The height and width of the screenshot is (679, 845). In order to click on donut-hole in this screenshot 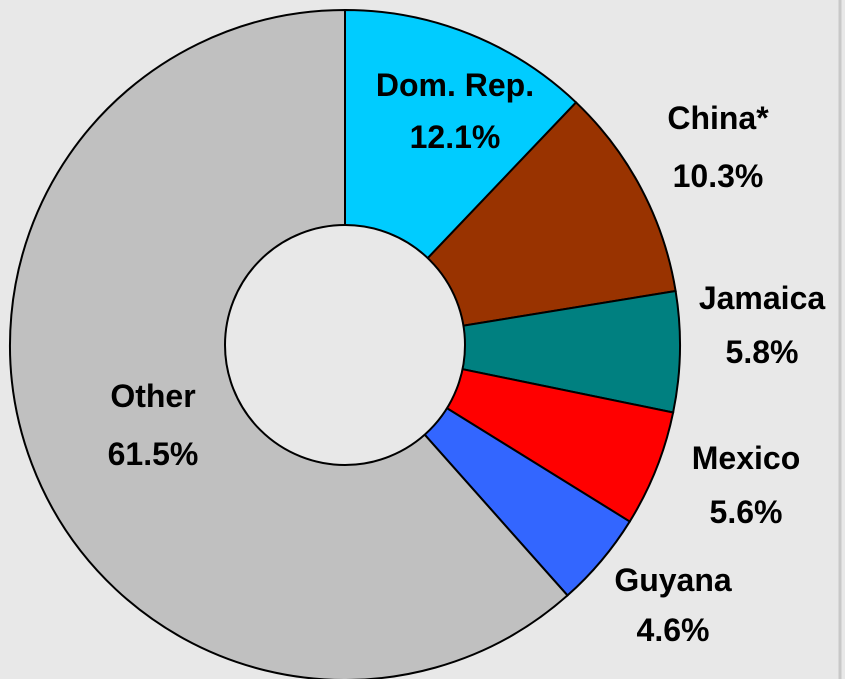, I will do `click(345, 345)`.